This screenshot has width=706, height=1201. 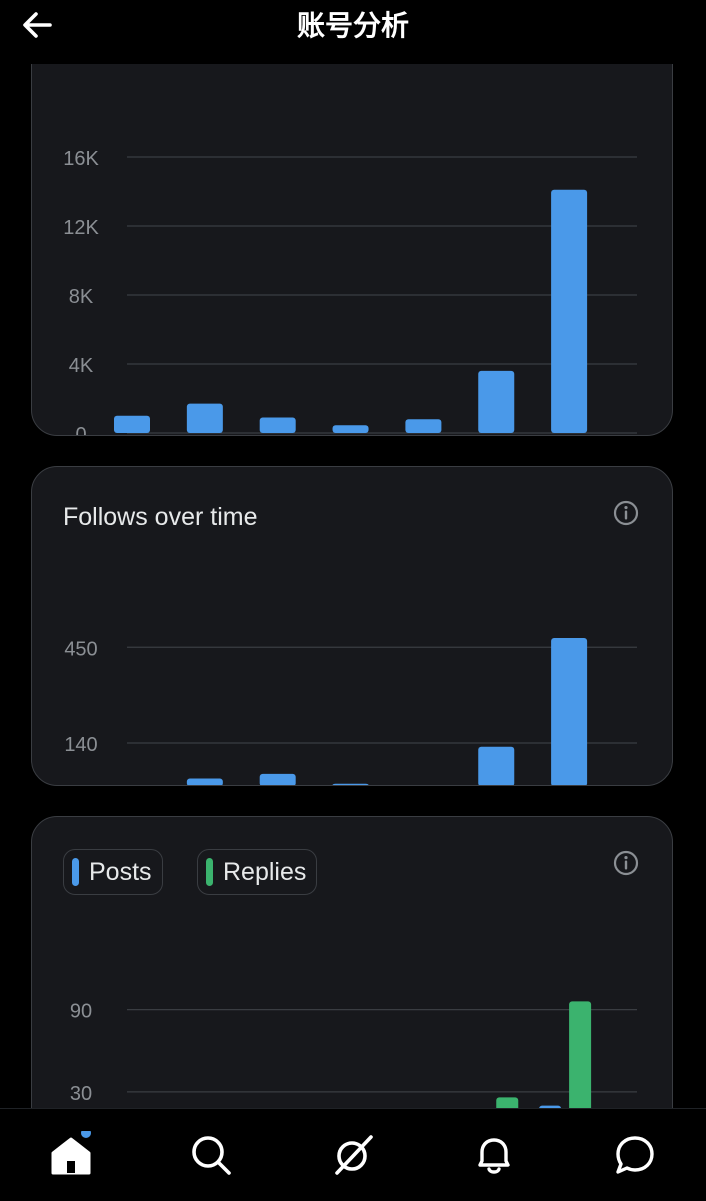 I want to click on y-tick-label: 8K, so click(x=81, y=297).